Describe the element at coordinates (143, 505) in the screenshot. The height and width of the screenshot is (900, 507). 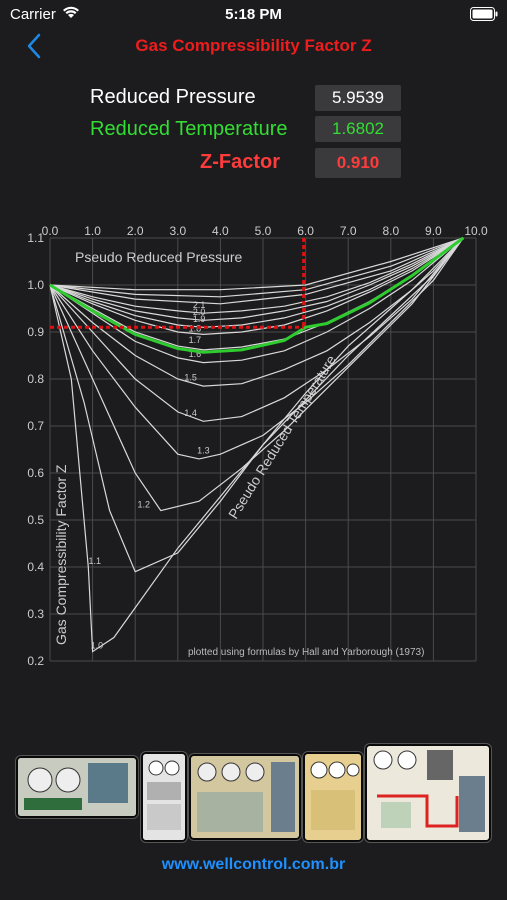
I see `series-label: 1.2` at that location.